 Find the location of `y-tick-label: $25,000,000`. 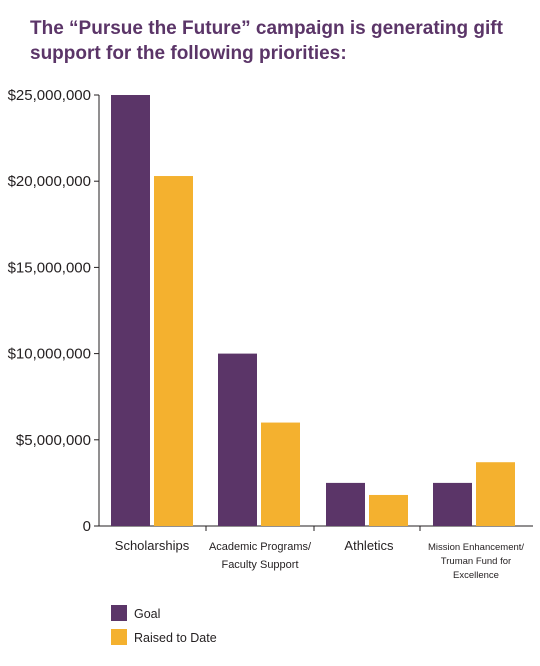

y-tick-label: $25,000,000 is located at coordinates (49, 95).